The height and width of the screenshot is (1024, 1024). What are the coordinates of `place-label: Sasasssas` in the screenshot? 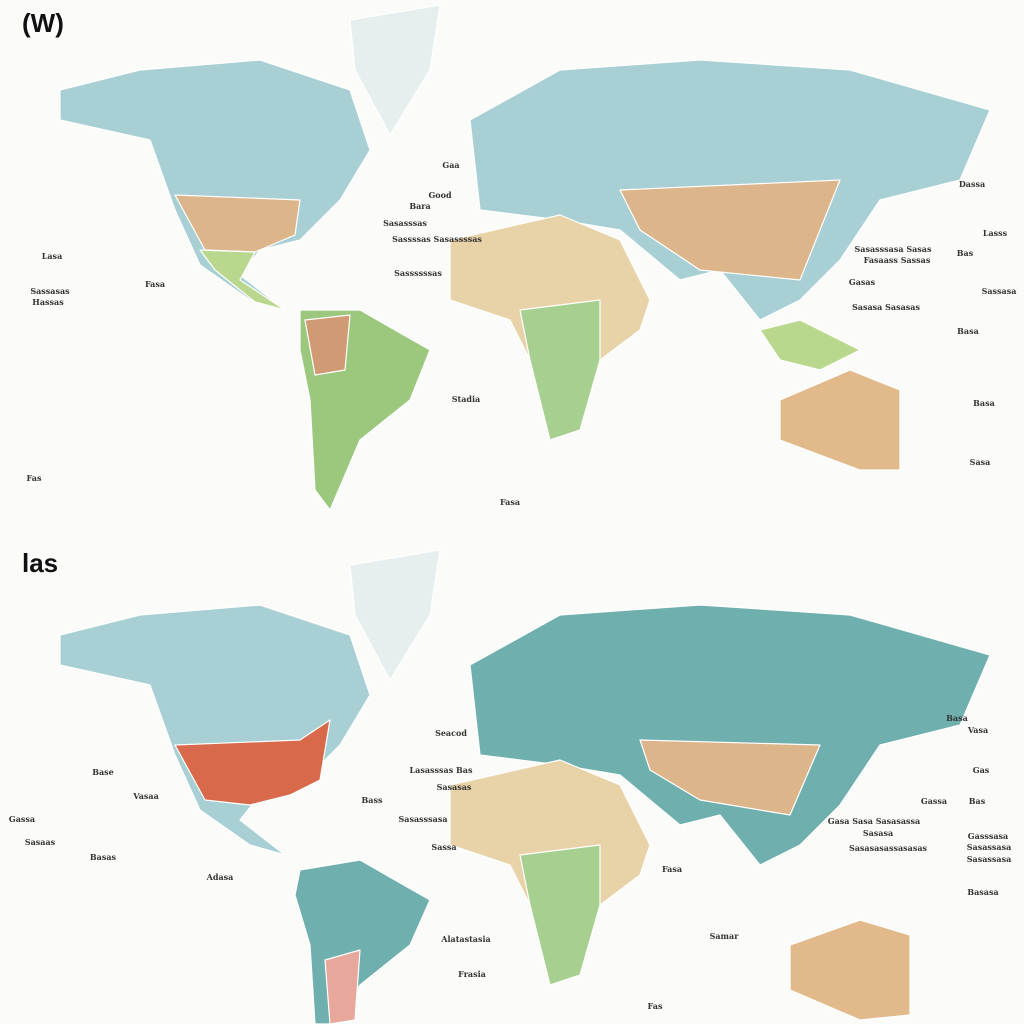 It's located at (405, 223).